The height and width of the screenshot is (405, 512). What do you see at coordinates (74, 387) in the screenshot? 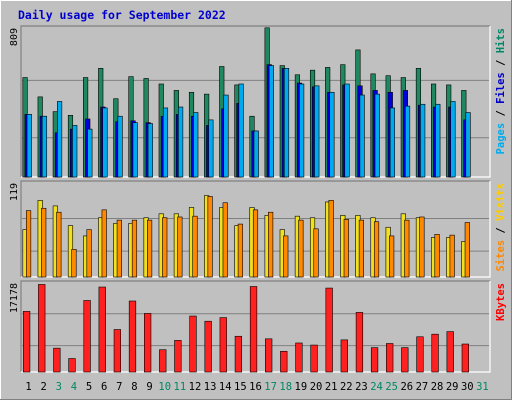
I see `day-label-4: 4` at bounding box center [74, 387].